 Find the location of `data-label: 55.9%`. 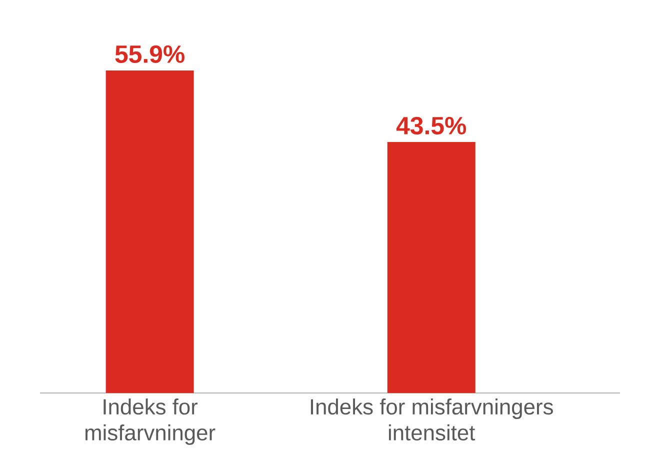

data-label: 55.9% is located at coordinates (149, 54).